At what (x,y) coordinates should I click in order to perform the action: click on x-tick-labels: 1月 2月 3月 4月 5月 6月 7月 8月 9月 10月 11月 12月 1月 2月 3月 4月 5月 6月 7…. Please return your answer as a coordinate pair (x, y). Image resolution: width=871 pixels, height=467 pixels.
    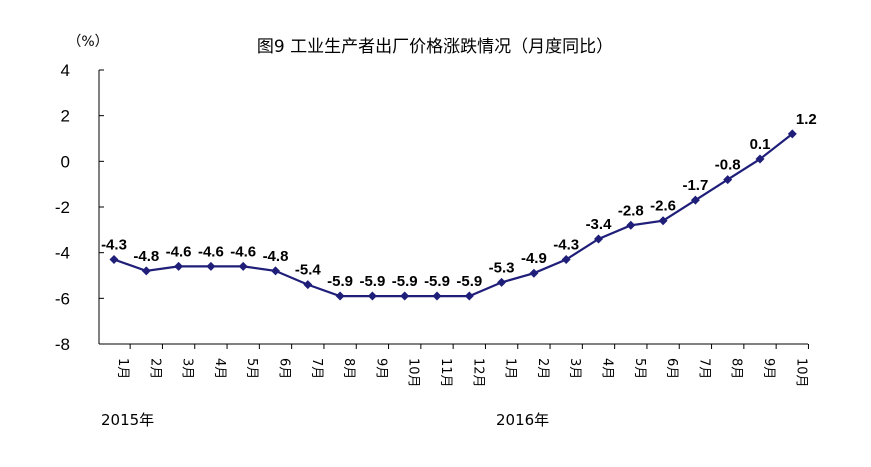
    Looking at the image, I should click on (461, 373).